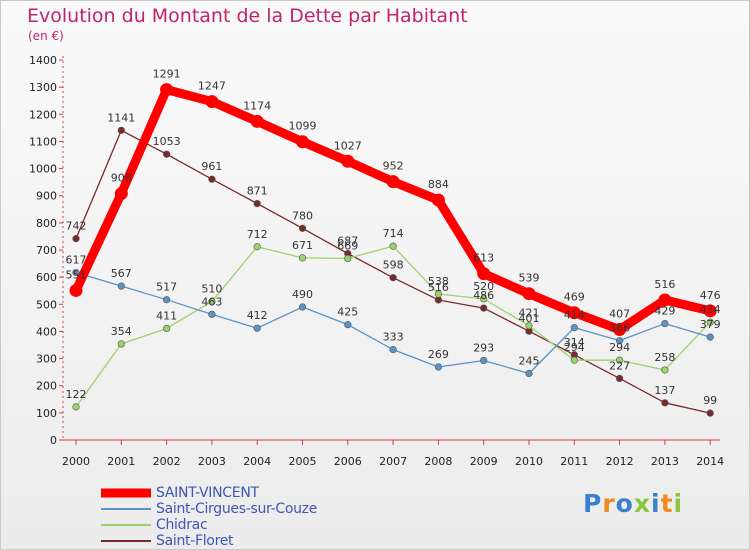 The image size is (750, 550). What do you see at coordinates (393, 166) in the screenshot?
I see `data-label-saint-vincent: 952` at bounding box center [393, 166].